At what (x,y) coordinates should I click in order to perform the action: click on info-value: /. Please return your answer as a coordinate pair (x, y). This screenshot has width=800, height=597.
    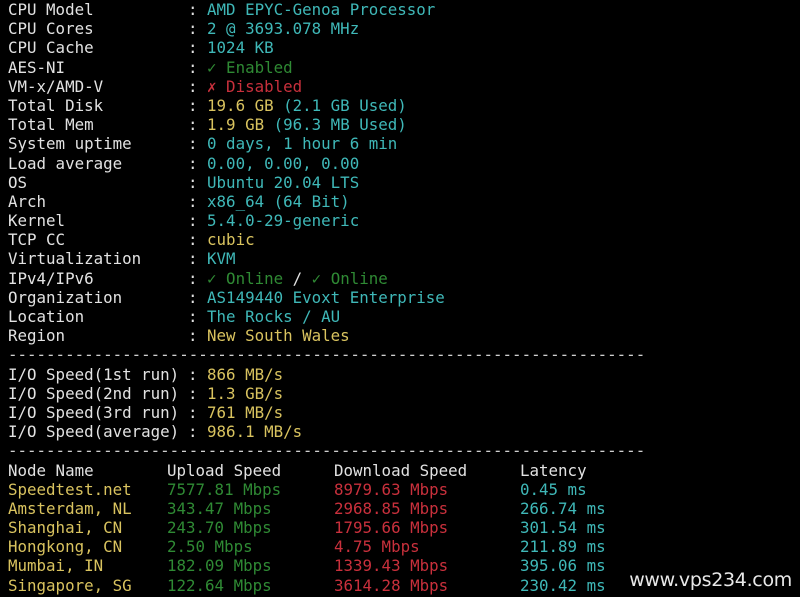
    Looking at the image, I should click on (297, 278).